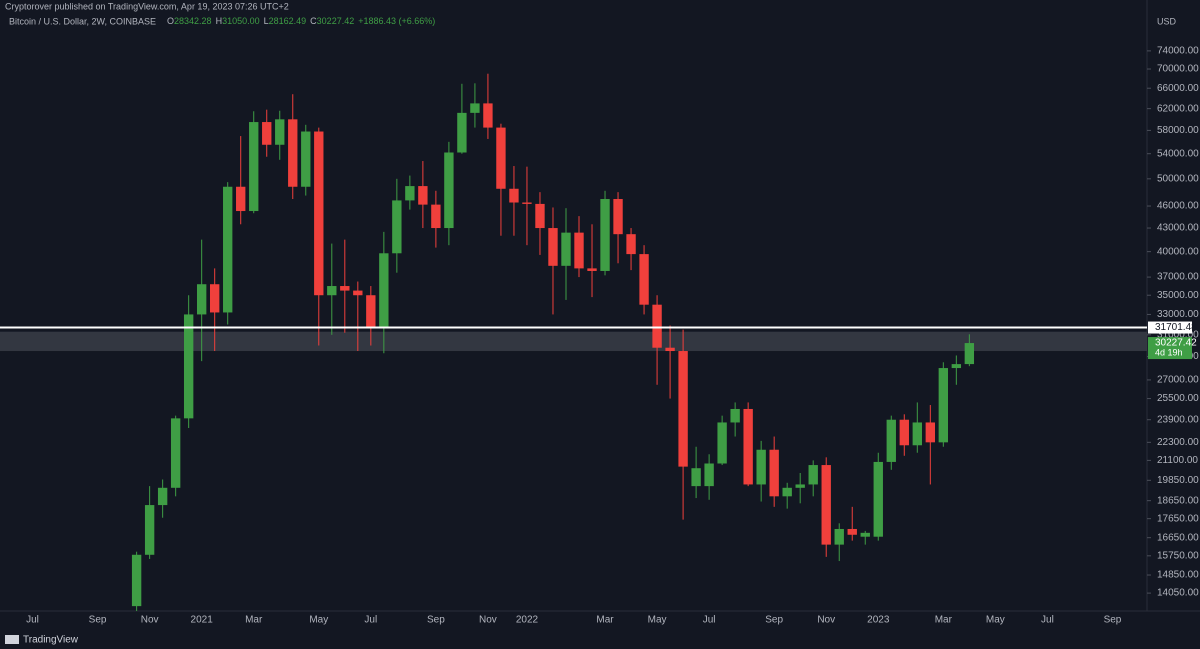 The height and width of the screenshot is (649, 1200). What do you see at coordinates (32, 620) in the screenshot?
I see `x-tick-label: Jul` at bounding box center [32, 620].